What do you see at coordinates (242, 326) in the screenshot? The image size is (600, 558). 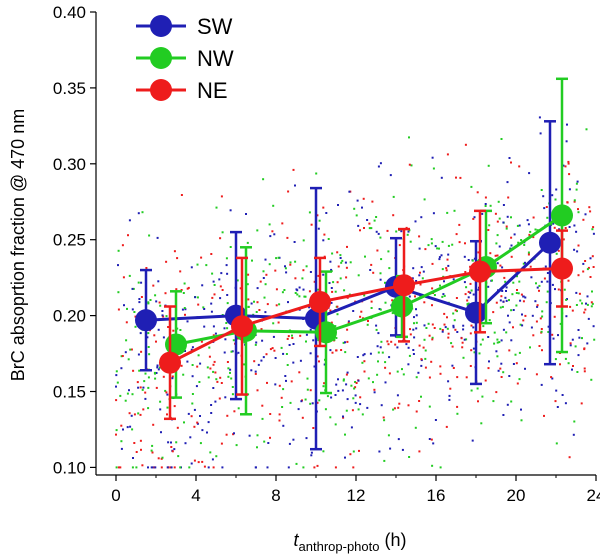 I see `data-point` at bounding box center [242, 326].